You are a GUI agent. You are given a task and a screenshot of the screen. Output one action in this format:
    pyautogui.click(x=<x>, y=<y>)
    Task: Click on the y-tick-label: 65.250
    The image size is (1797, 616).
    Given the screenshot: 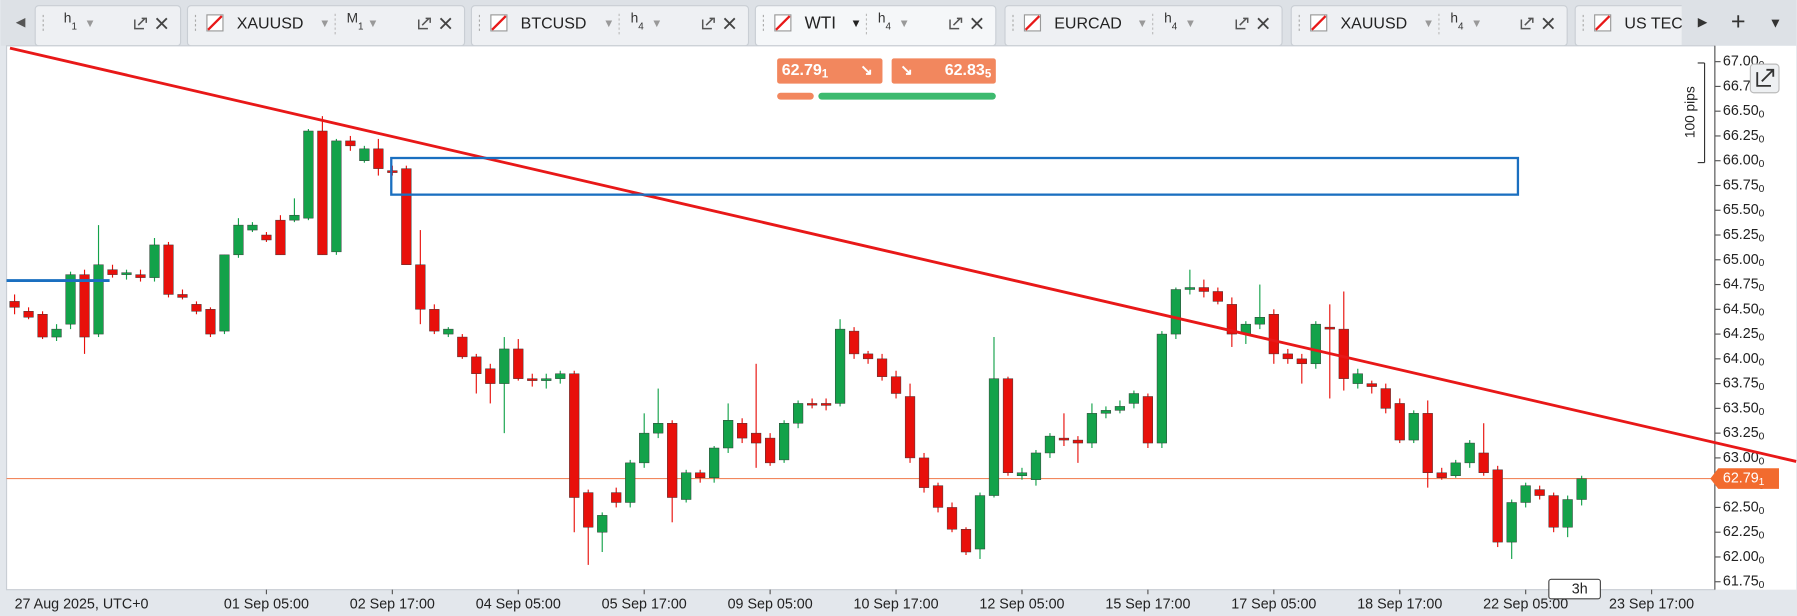 What is the action you would take?
    pyautogui.click(x=1744, y=235)
    